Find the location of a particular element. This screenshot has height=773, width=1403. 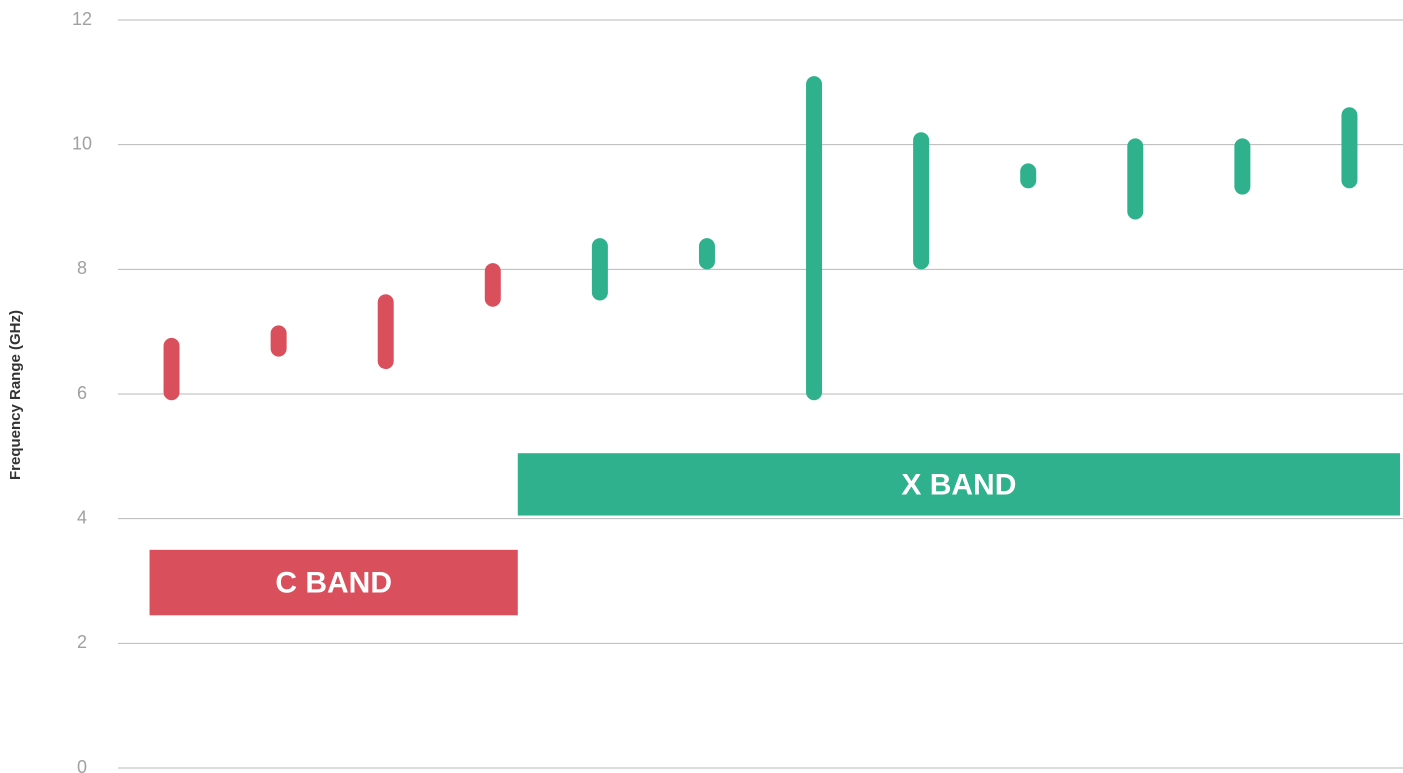

y-tick-label: 10 is located at coordinates (82, 143).